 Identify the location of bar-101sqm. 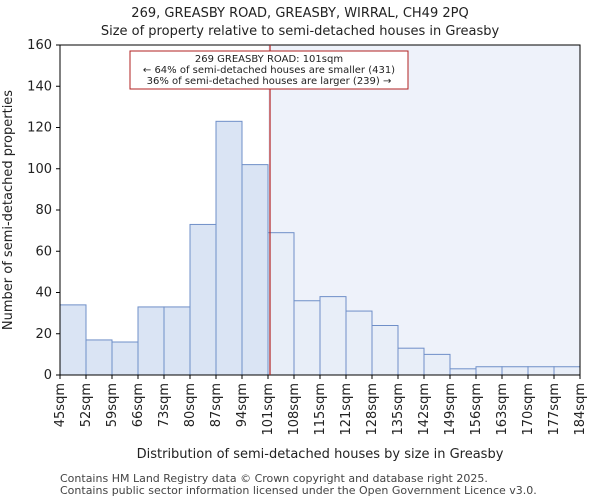
(281, 304).